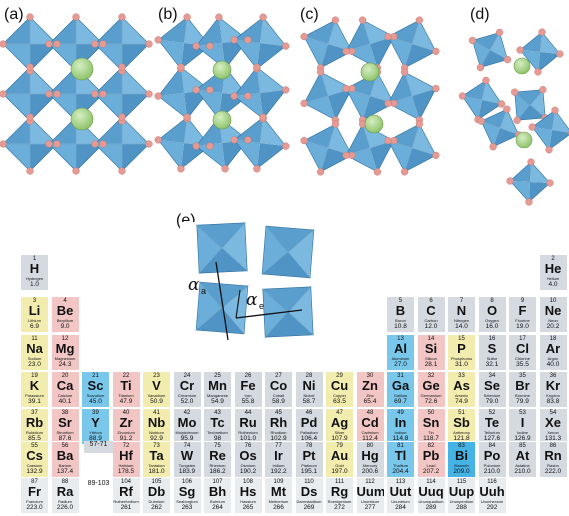 This screenshot has height=516, width=569. Describe the element at coordinates (248, 432) in the screenshot. I see `element-name: Ruthenium` at that location.